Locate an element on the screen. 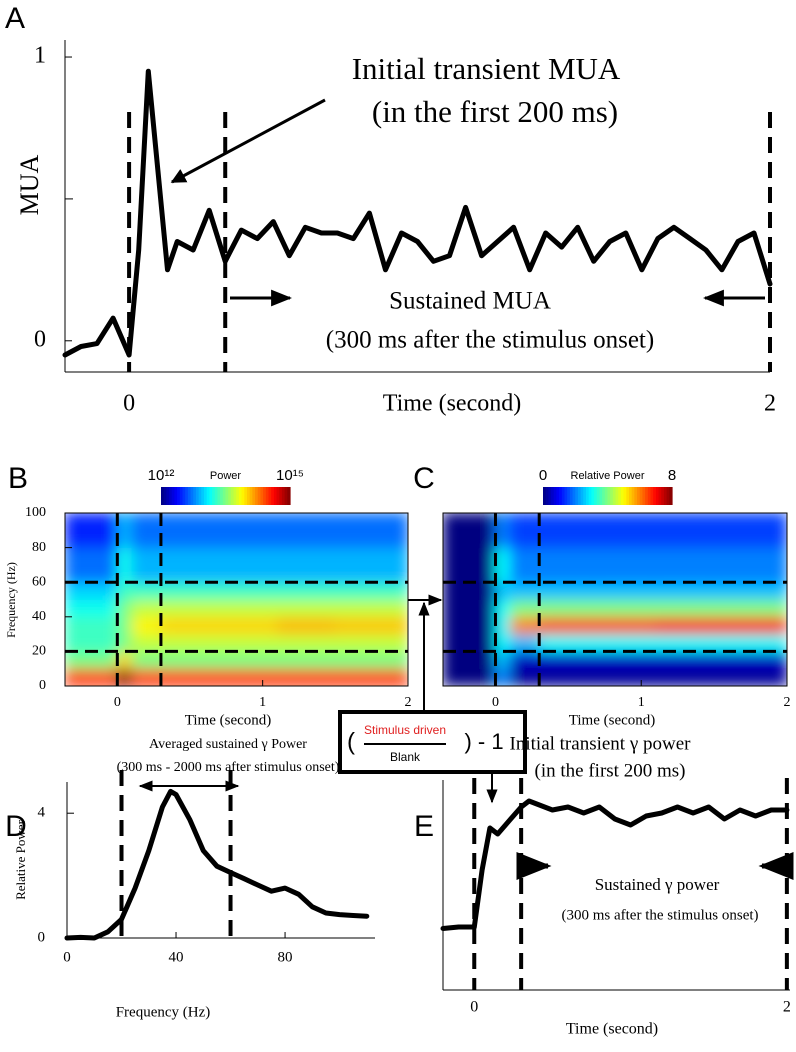 Image resolution: width=796 pixels, height=1052 pixels. colorbar-tick-label: 10¹² is located at coordinates (161, 475).